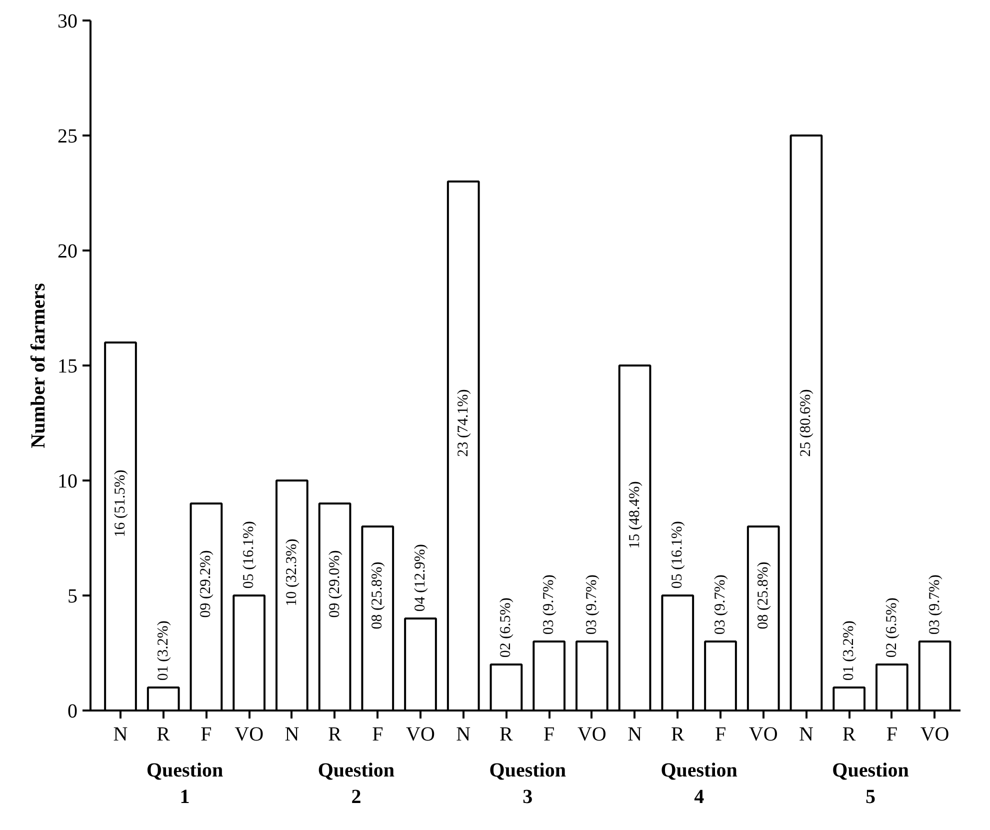  What do you see at coordinates (870, 784) in the screenshot?
I see `text: Question 5` at bounding box center [870, 784].